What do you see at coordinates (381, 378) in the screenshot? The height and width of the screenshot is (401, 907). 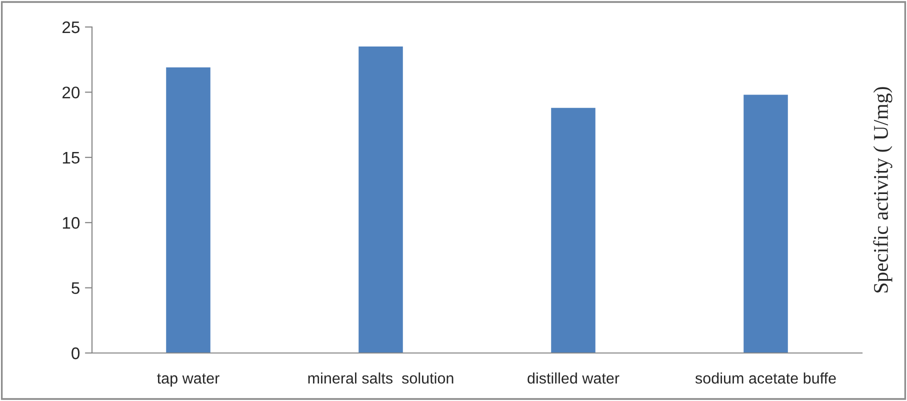 I see `x-tick-label: mineral salts solution` at bounding box center [381, 378].